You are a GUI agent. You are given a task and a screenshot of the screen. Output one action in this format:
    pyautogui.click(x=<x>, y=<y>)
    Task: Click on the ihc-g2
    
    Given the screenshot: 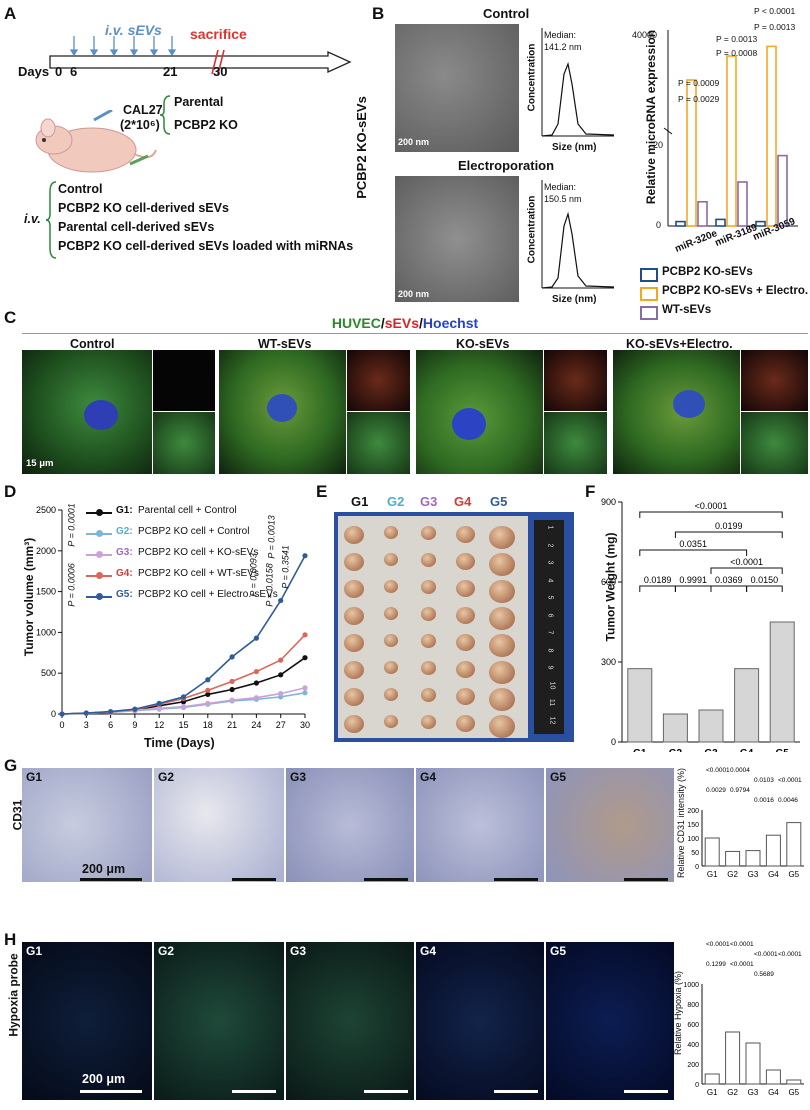 What is the action you would take?
    pyautogui.click(x=219, y=825)
    